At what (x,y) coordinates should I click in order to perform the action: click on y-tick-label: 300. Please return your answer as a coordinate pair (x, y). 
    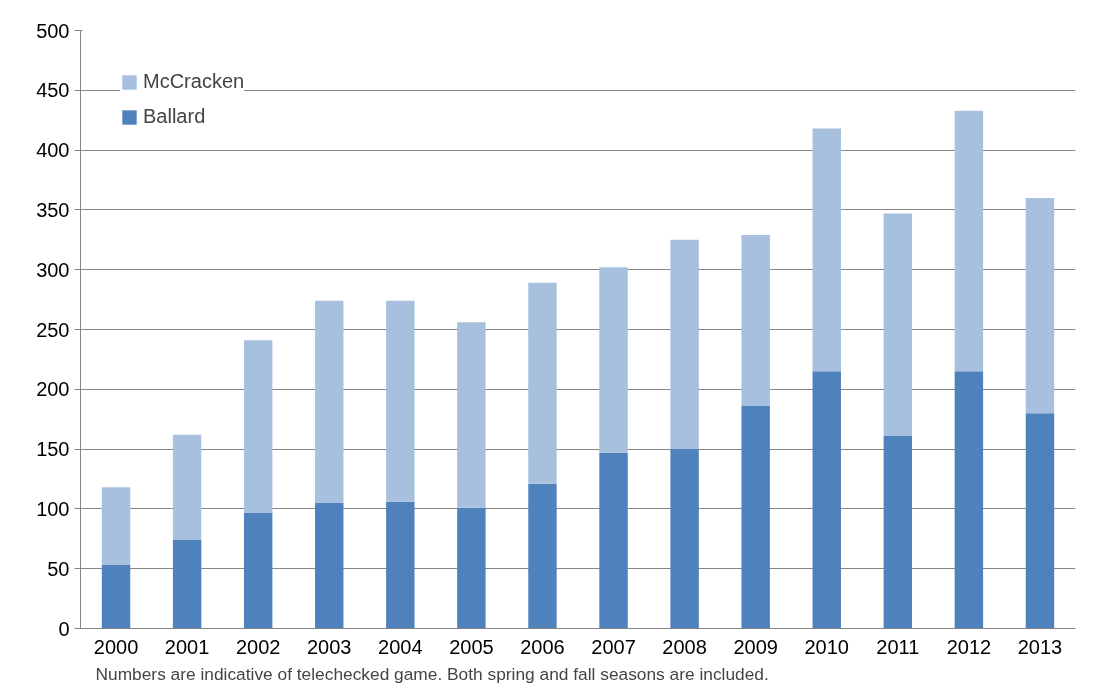
    Looking at the image, I should click on (53, 269).